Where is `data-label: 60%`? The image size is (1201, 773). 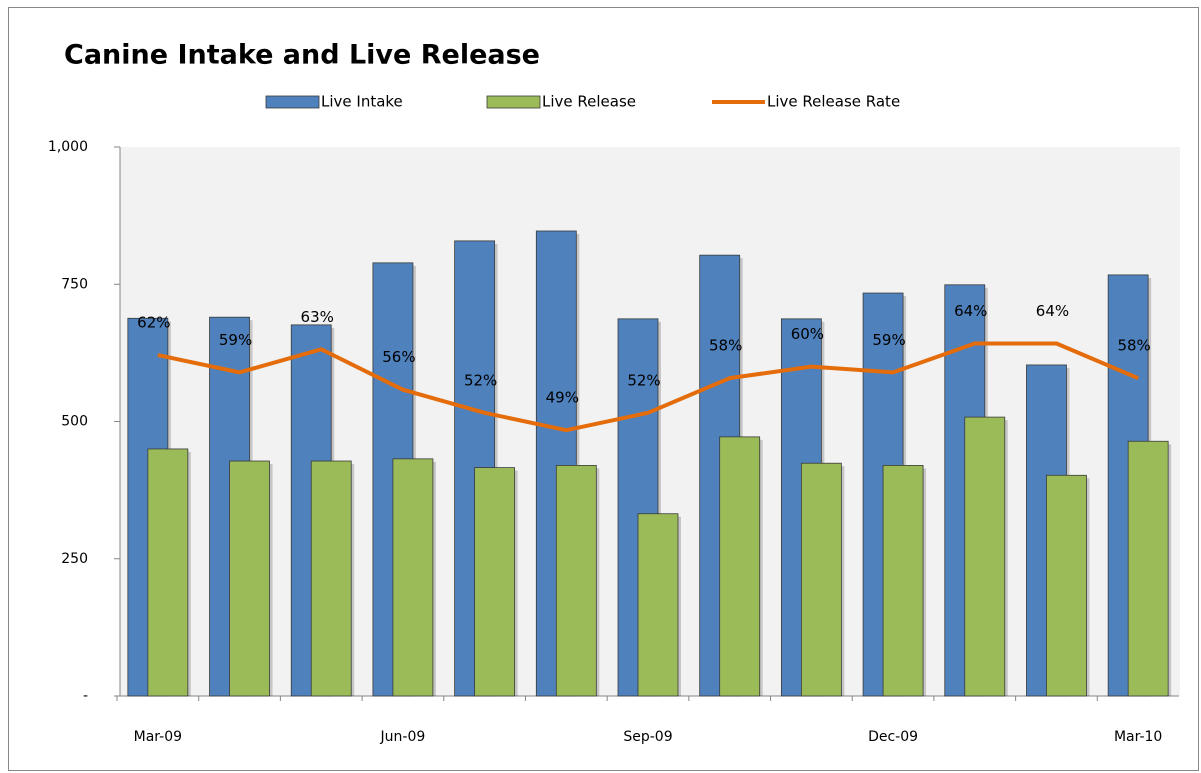 data-label: 60% is located at coordinates (807, 334).